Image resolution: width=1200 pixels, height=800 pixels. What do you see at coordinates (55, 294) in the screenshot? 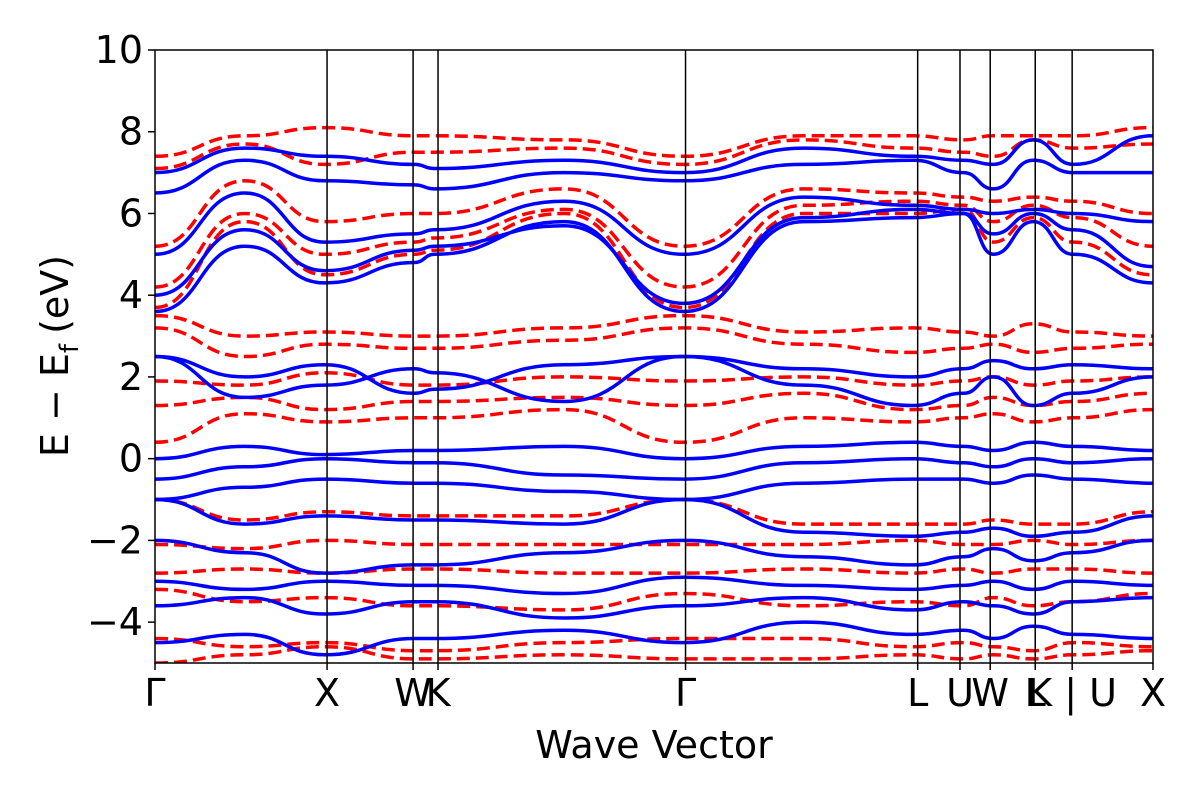
I see `y-axis-label-unit: (eV)` at bounding box center [55, 294].